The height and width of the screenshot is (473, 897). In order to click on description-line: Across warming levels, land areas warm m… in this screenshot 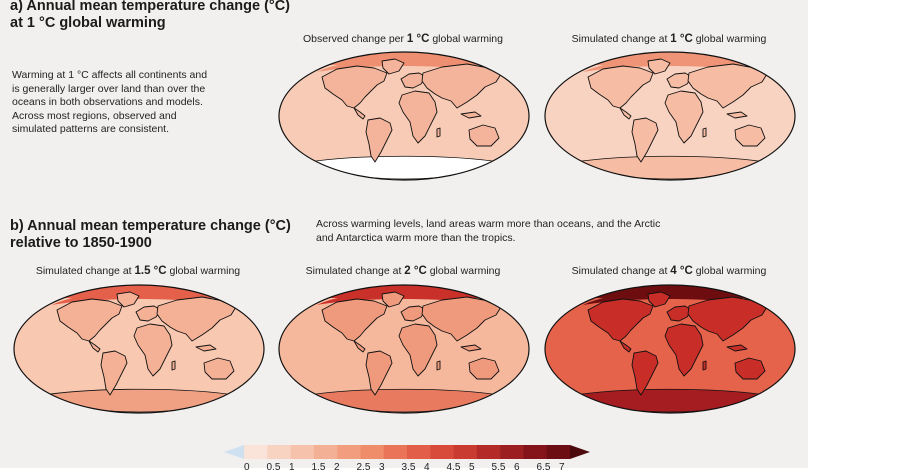, I will do `click(488, 224)`.